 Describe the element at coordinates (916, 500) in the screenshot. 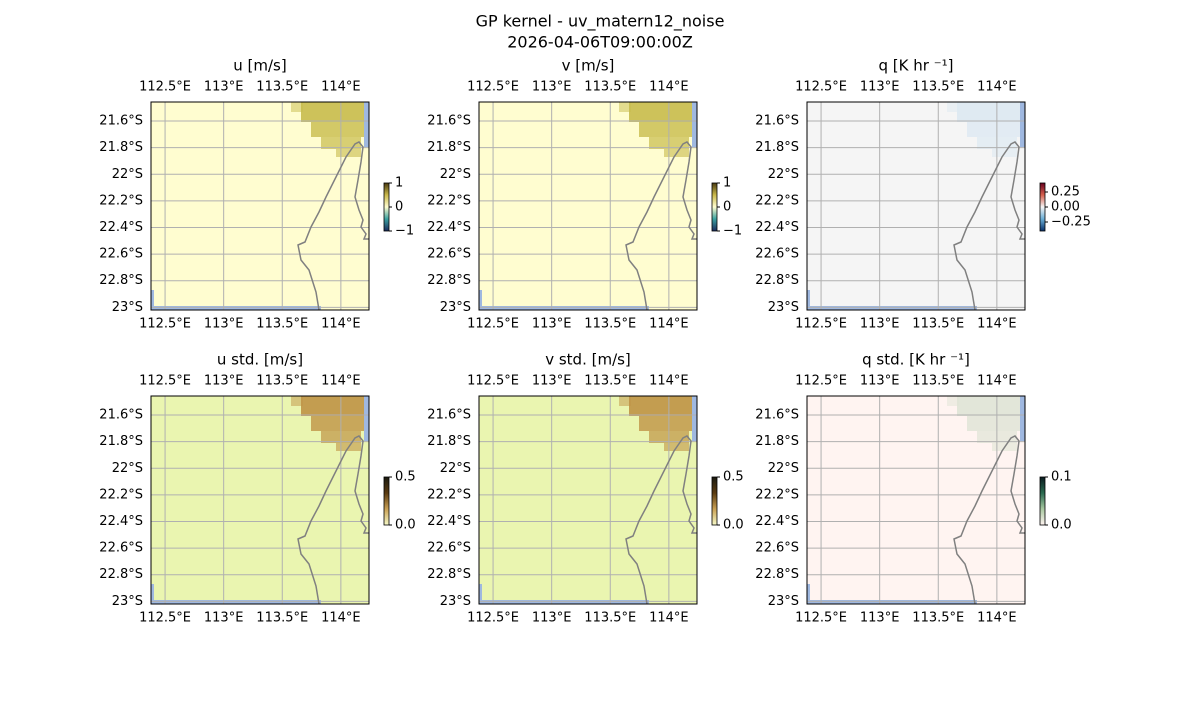

I see `map-frame` at that location.